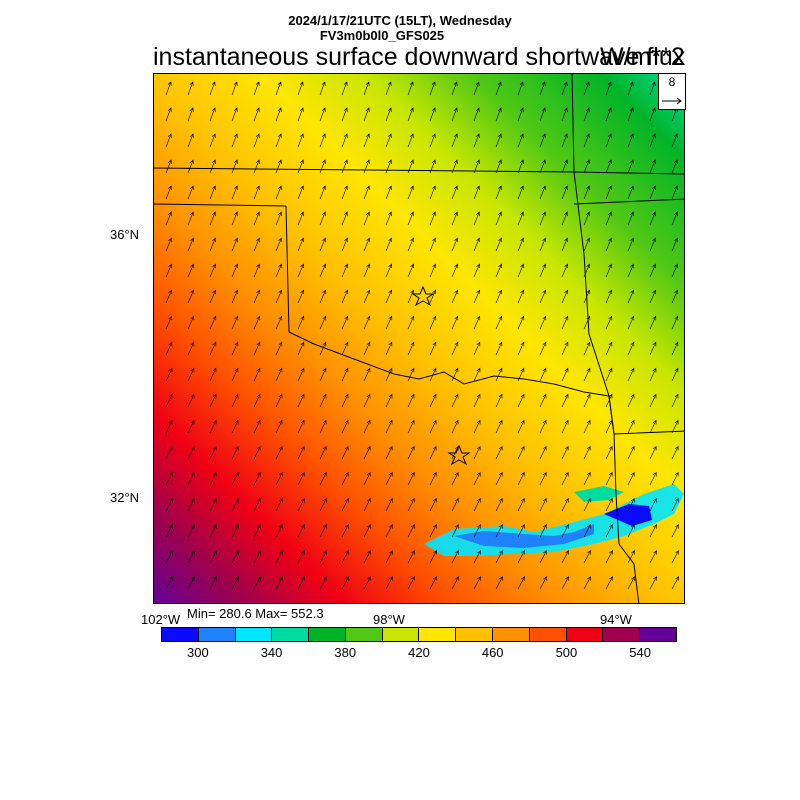 Image resolution: width=800 pixels, height=800 pixels. Describe the element at coordinates (419, 652) in the screenshot. I see `colorbar-tick-label: 420` at that location.